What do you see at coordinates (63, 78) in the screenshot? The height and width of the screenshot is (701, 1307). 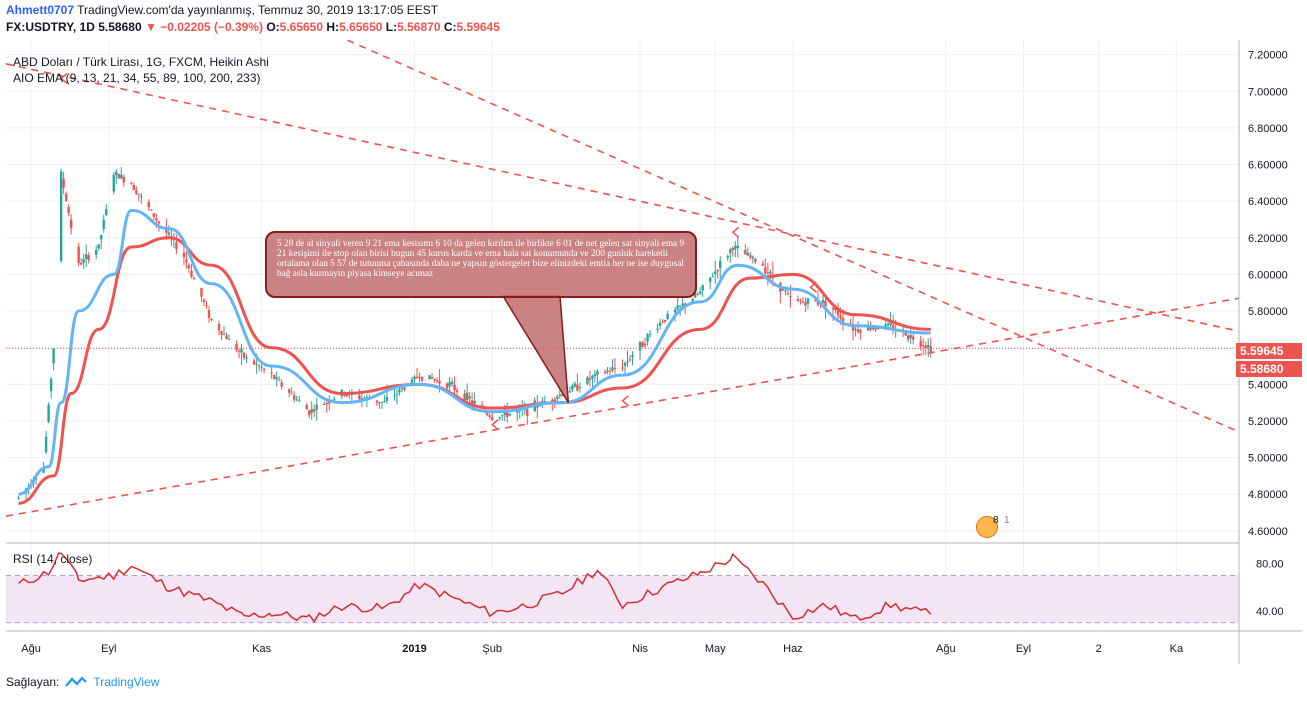 I see `trend-arrow` at bounding box center [63, 78].